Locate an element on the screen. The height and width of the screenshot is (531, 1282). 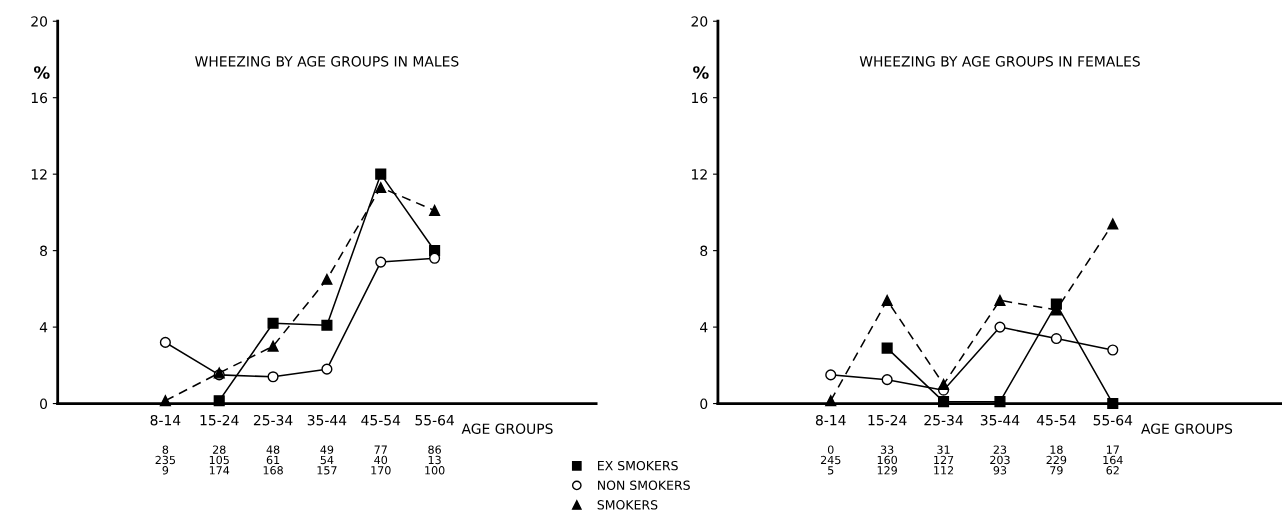
legend-label: SMOKERS is located at coordinates (627, 505).